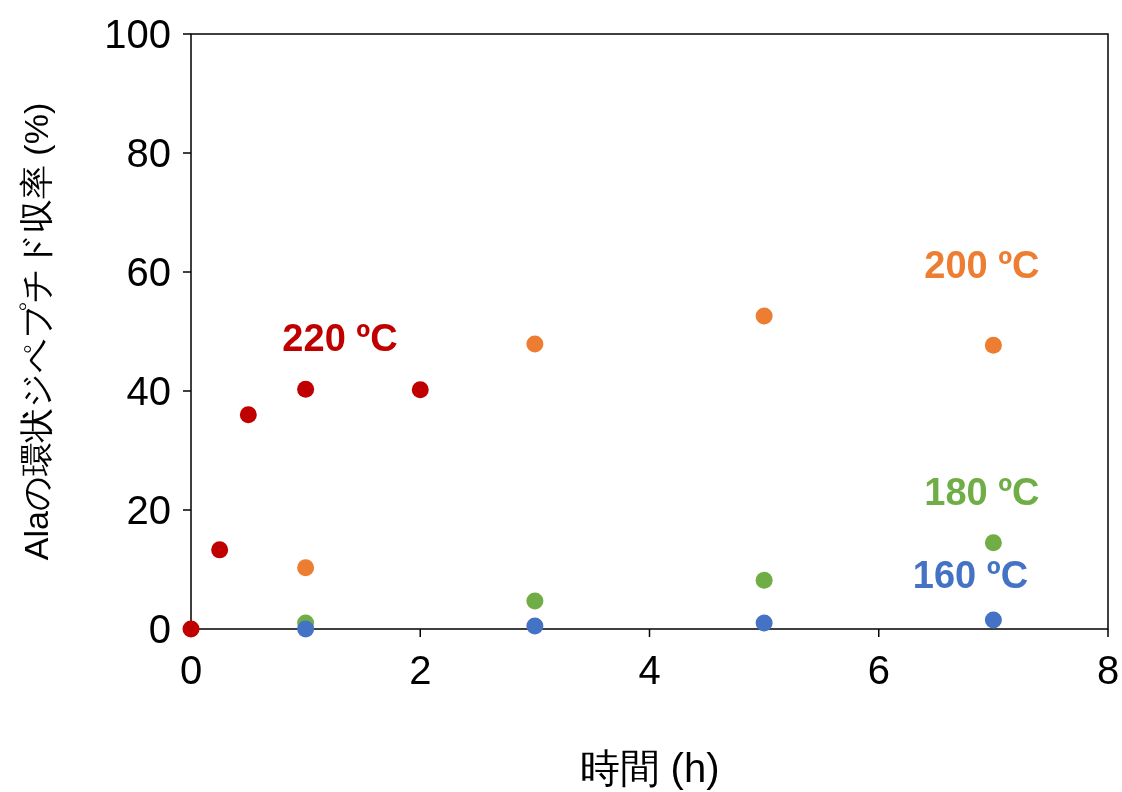  I want to click on series-label: 220 ºC, so click(340, 338).